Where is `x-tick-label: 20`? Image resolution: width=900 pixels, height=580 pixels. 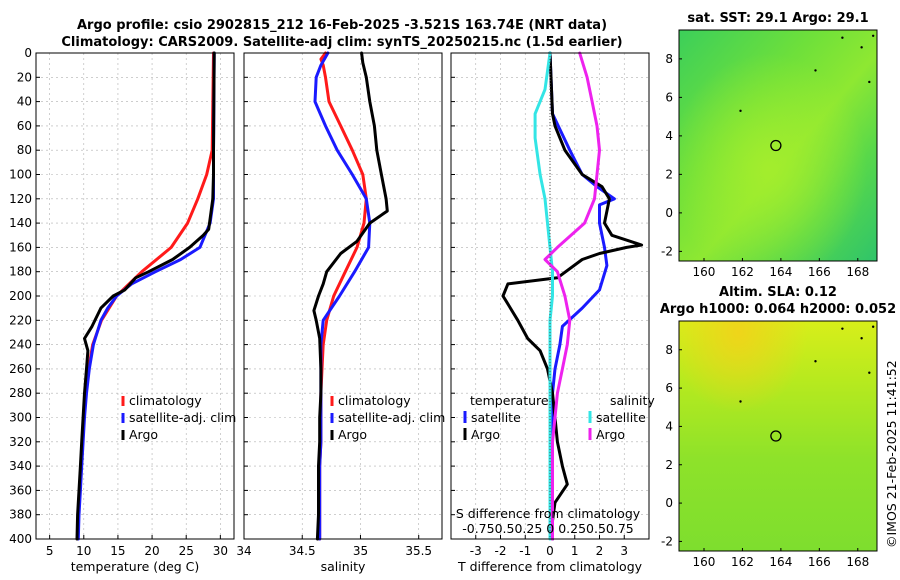
x-tick-label: 20 is located at coordinates (151, 551).